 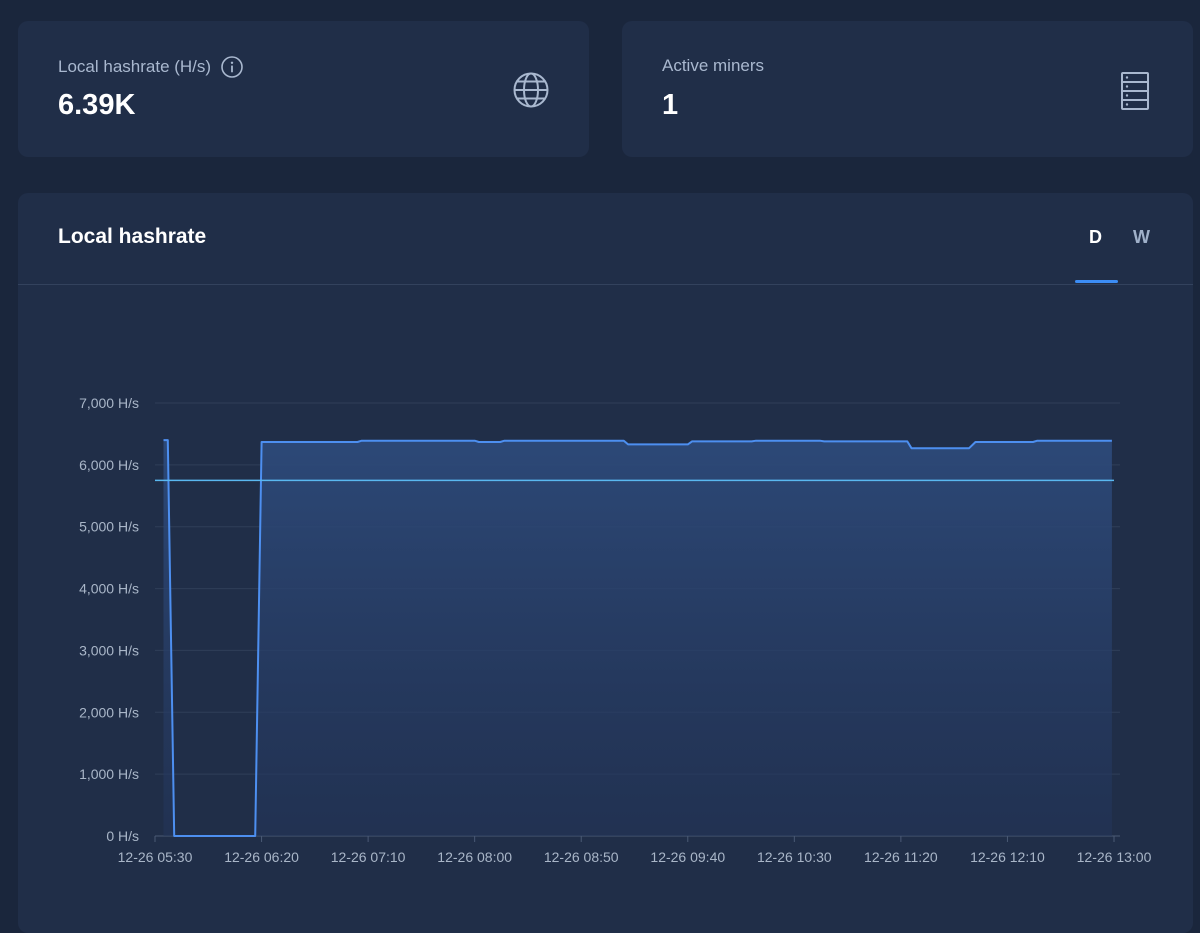 I want to click on hashrate-card: Local hashrate (H/s) 6.39K, so click(x=303, y=89).